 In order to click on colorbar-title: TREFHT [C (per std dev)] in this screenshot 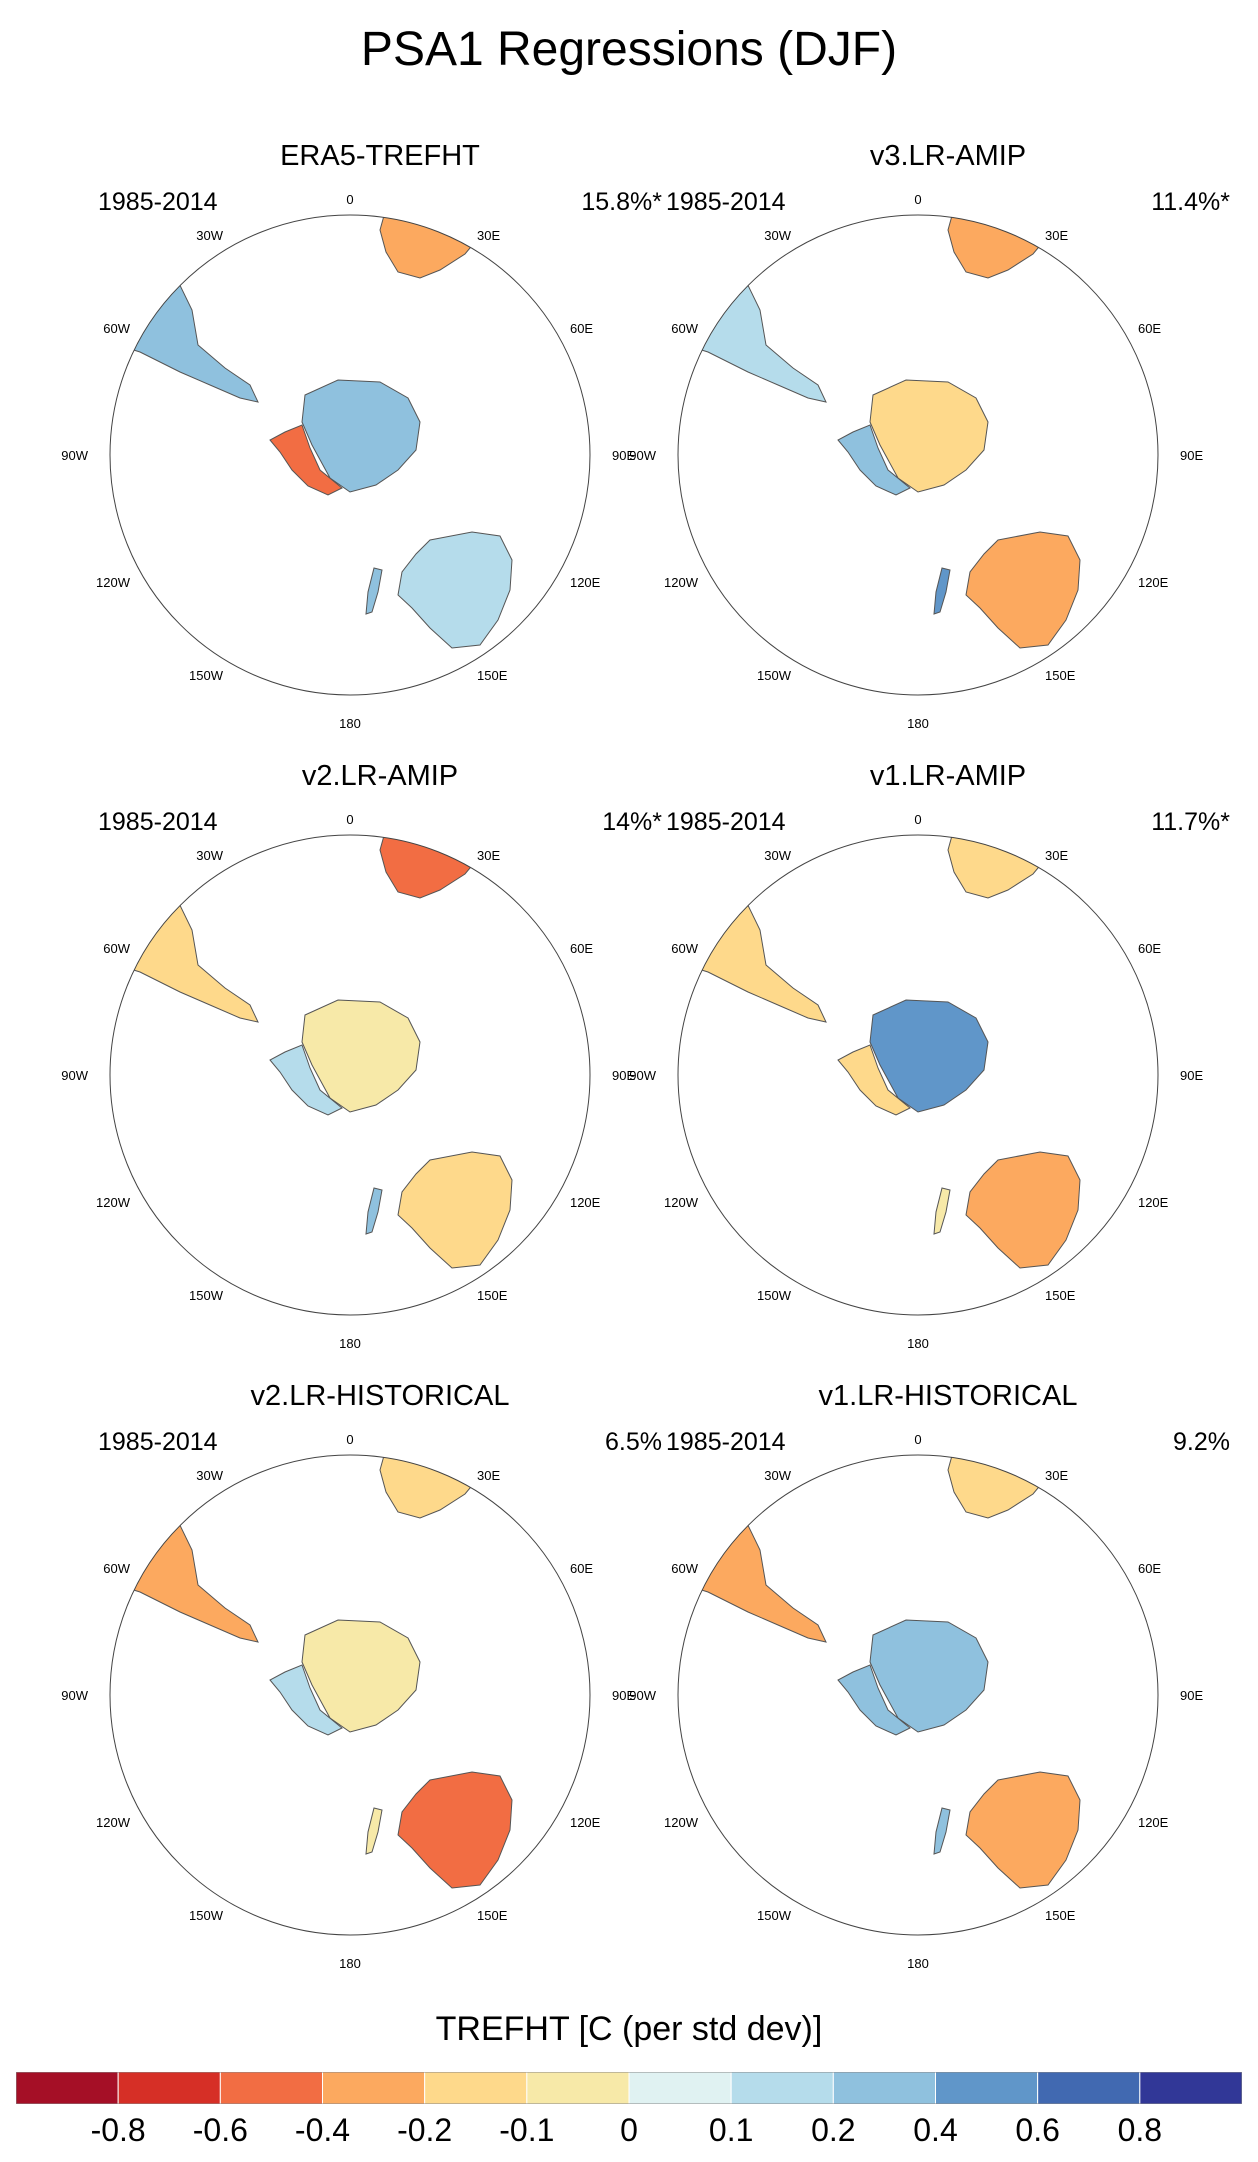, I will do `click(629, 2029)`.